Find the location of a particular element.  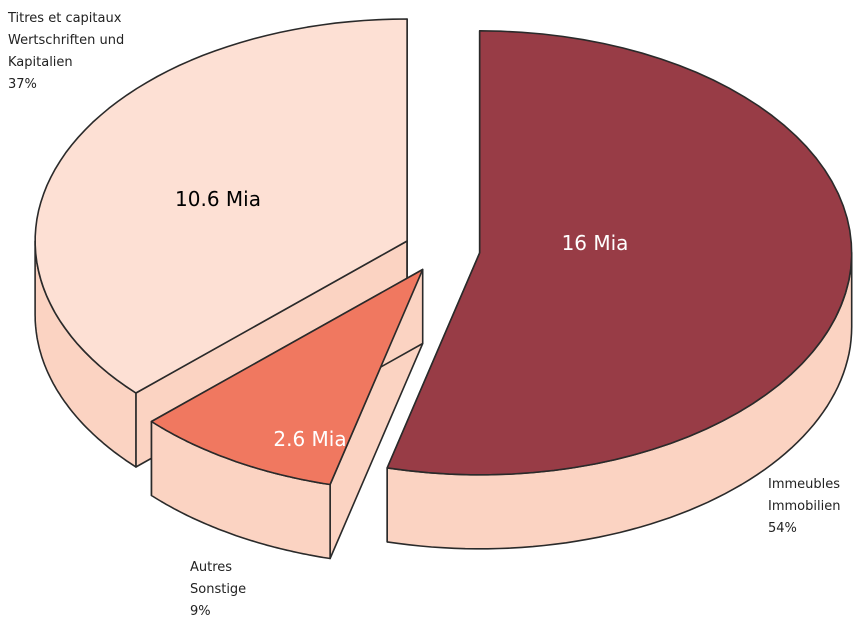

category-label: Sonstige is located at coordinates (218, 589).